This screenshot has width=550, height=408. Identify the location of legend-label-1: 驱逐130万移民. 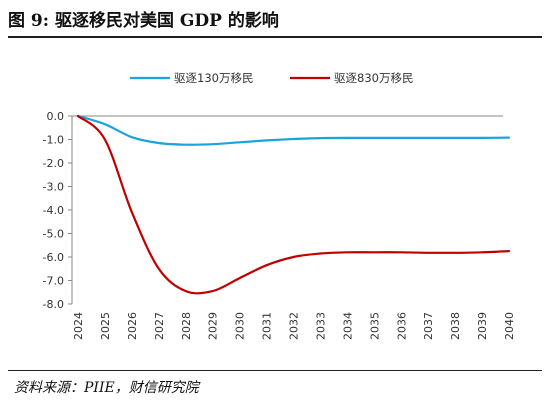
(213, 78).